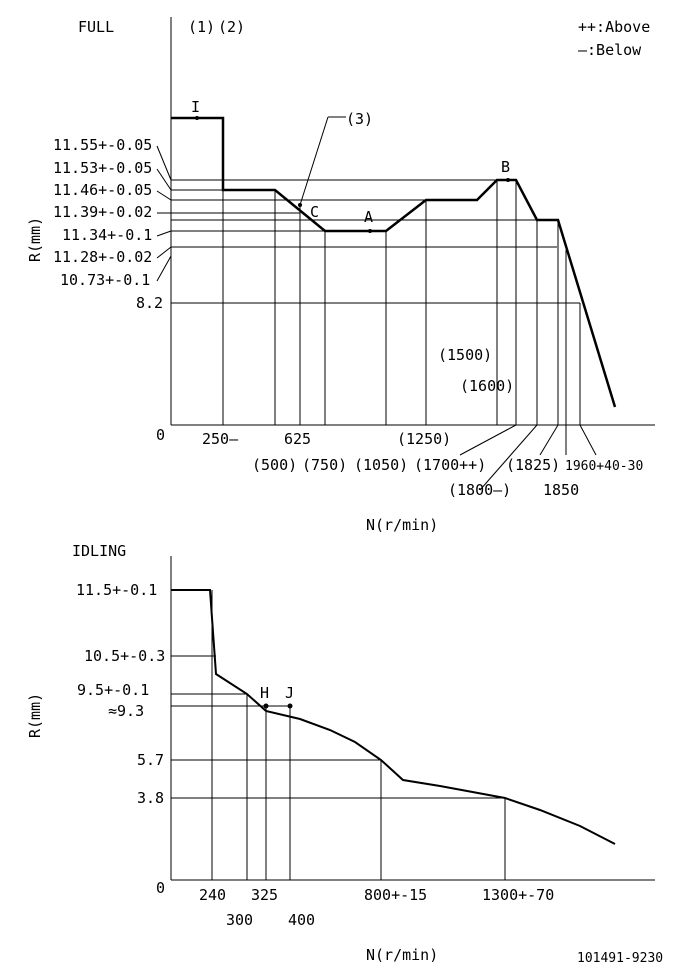  What do you see at coordinates (314, 212) in the screenshot?
I see `full-point-c: C` at bounding box center [314, 212].